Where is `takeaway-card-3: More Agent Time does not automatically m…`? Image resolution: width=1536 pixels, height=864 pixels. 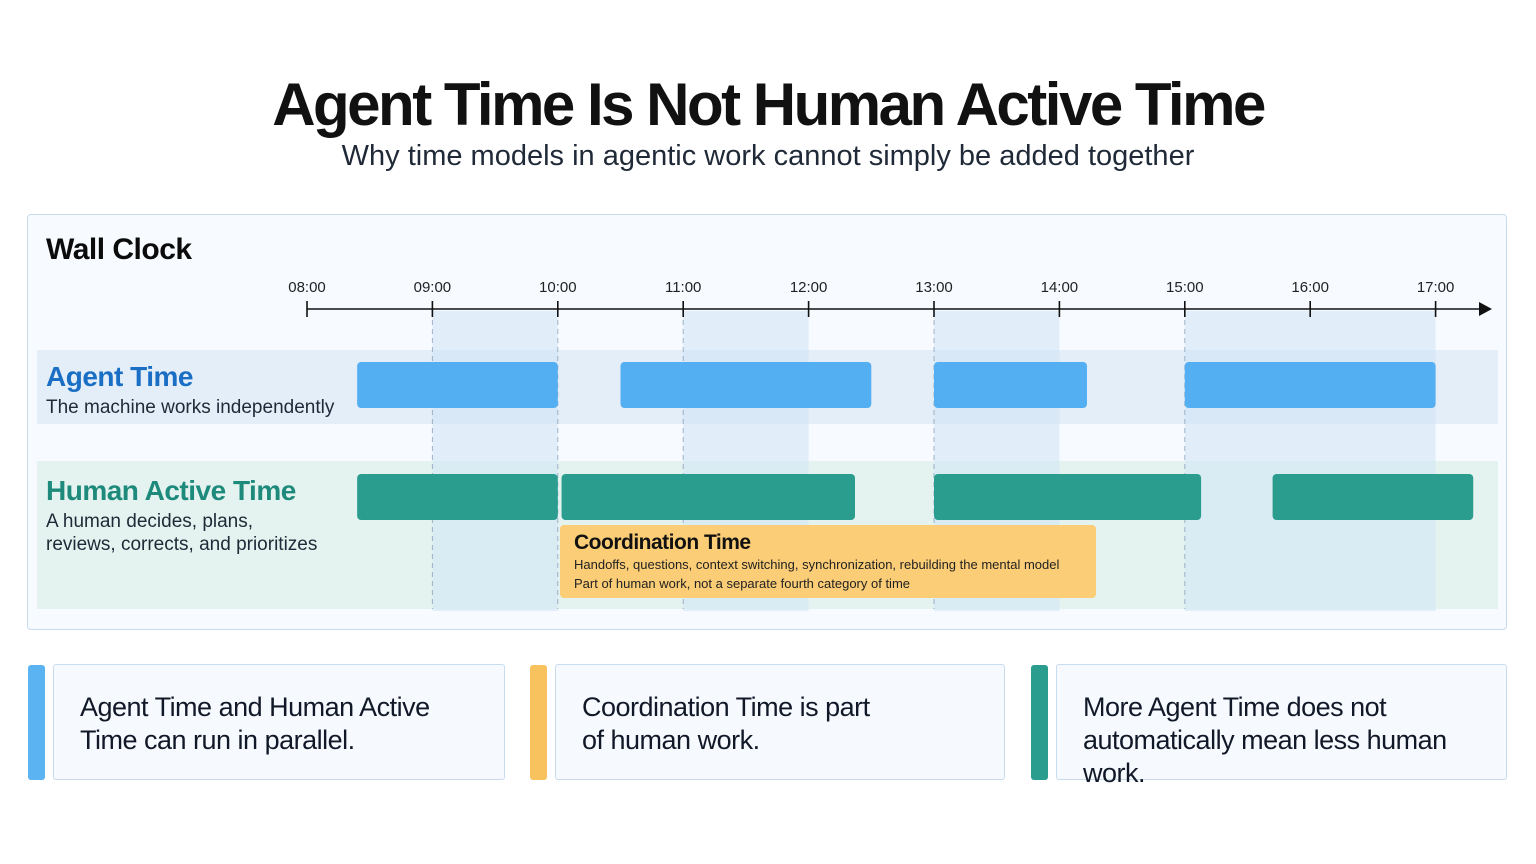 takeaway-card-3: More Agent Time does not automatically m… is located at coordinates (1281, 726).